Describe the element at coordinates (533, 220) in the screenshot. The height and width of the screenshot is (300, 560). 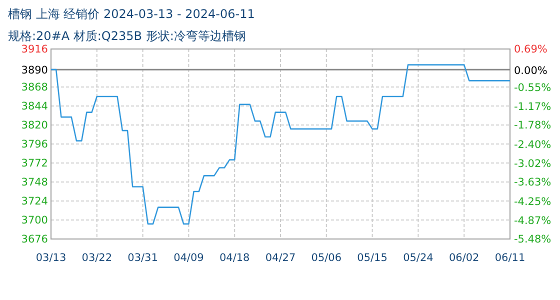
I see `y2-tick-label: -4.87%` at that location.